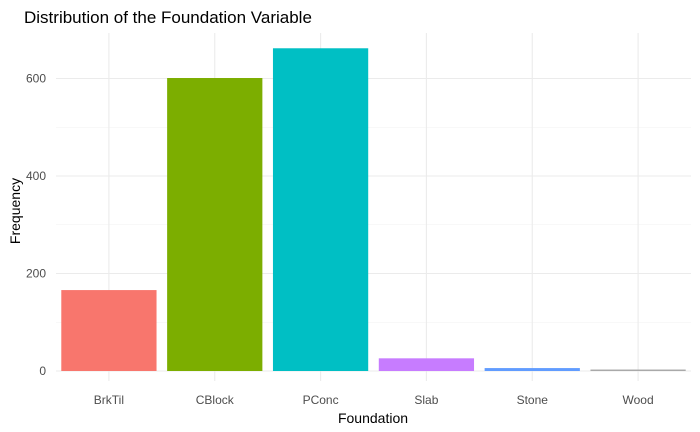 The width and height of the screenshot is (700, 432). Describe the element at coordinates (320, 210) in the screenshot. I see `bar-pconc` at that location.